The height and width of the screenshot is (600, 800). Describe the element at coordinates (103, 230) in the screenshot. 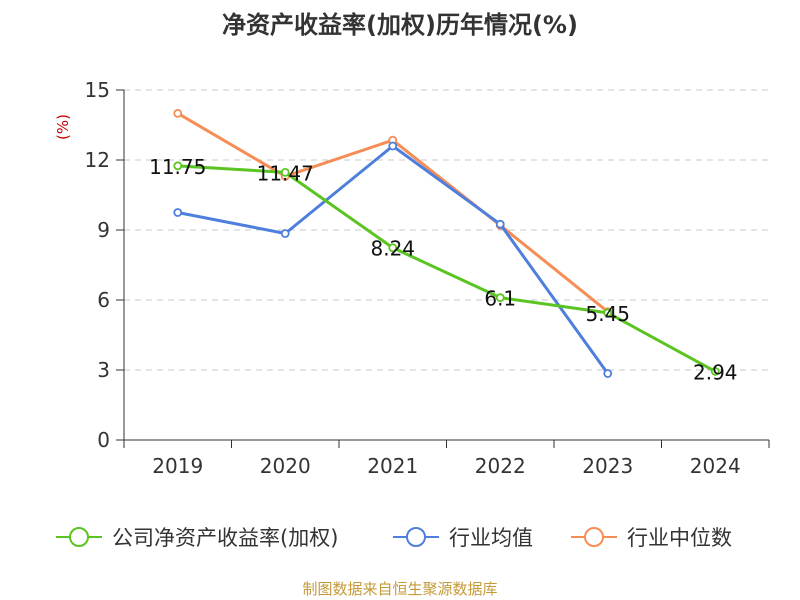

I see `y-tick-label: 9` at that location.